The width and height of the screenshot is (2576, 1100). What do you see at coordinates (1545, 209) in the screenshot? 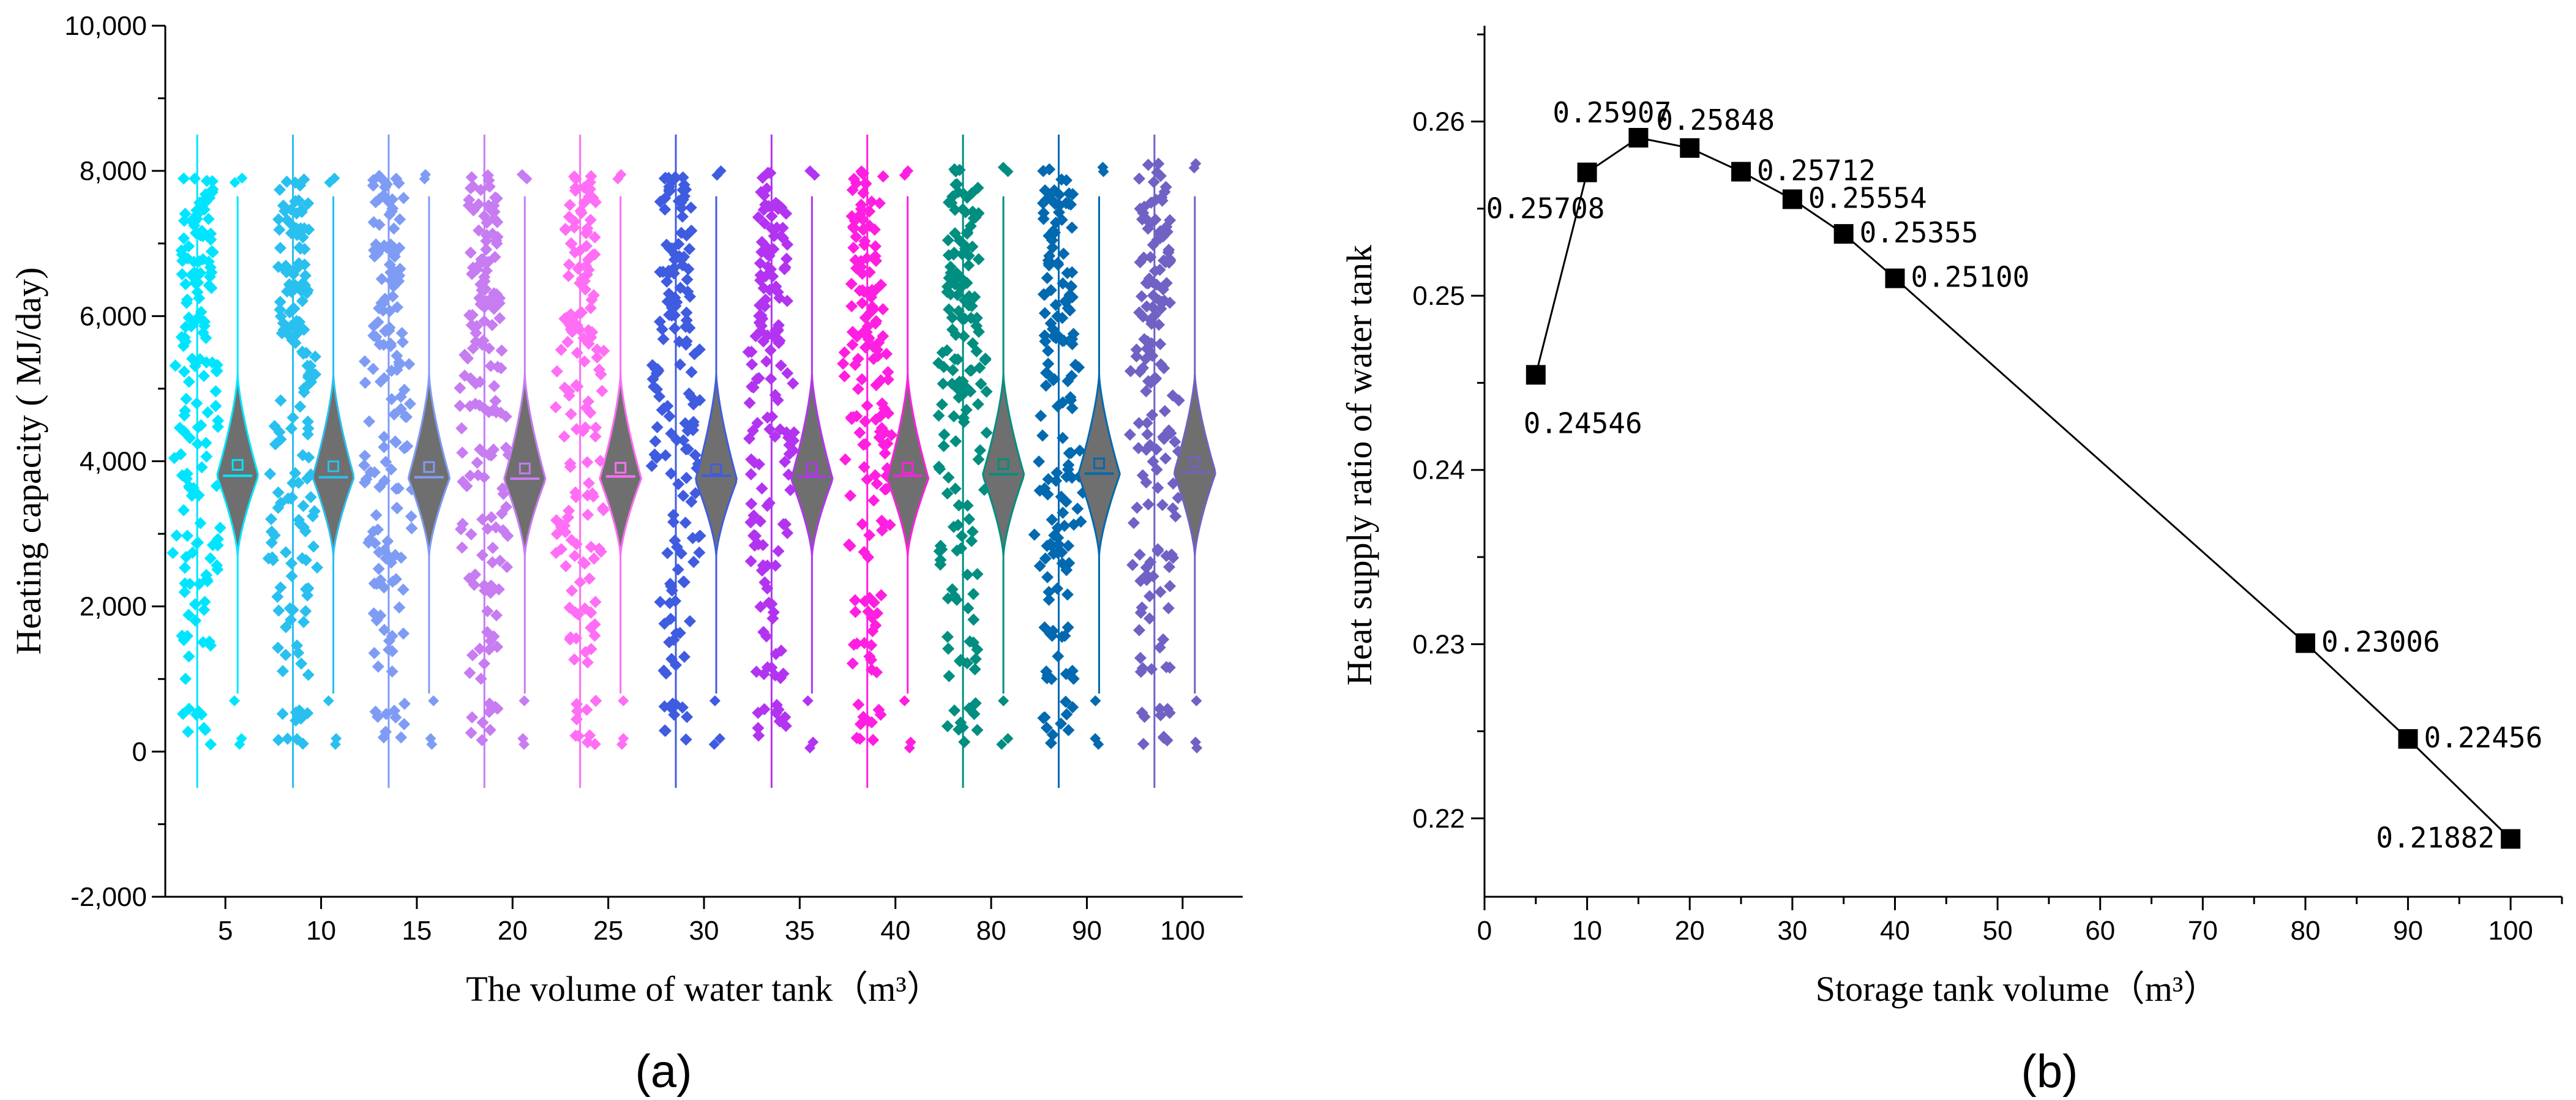
I see `panel-b-data-label: 0.25708` at bounding box center [1545, 209].